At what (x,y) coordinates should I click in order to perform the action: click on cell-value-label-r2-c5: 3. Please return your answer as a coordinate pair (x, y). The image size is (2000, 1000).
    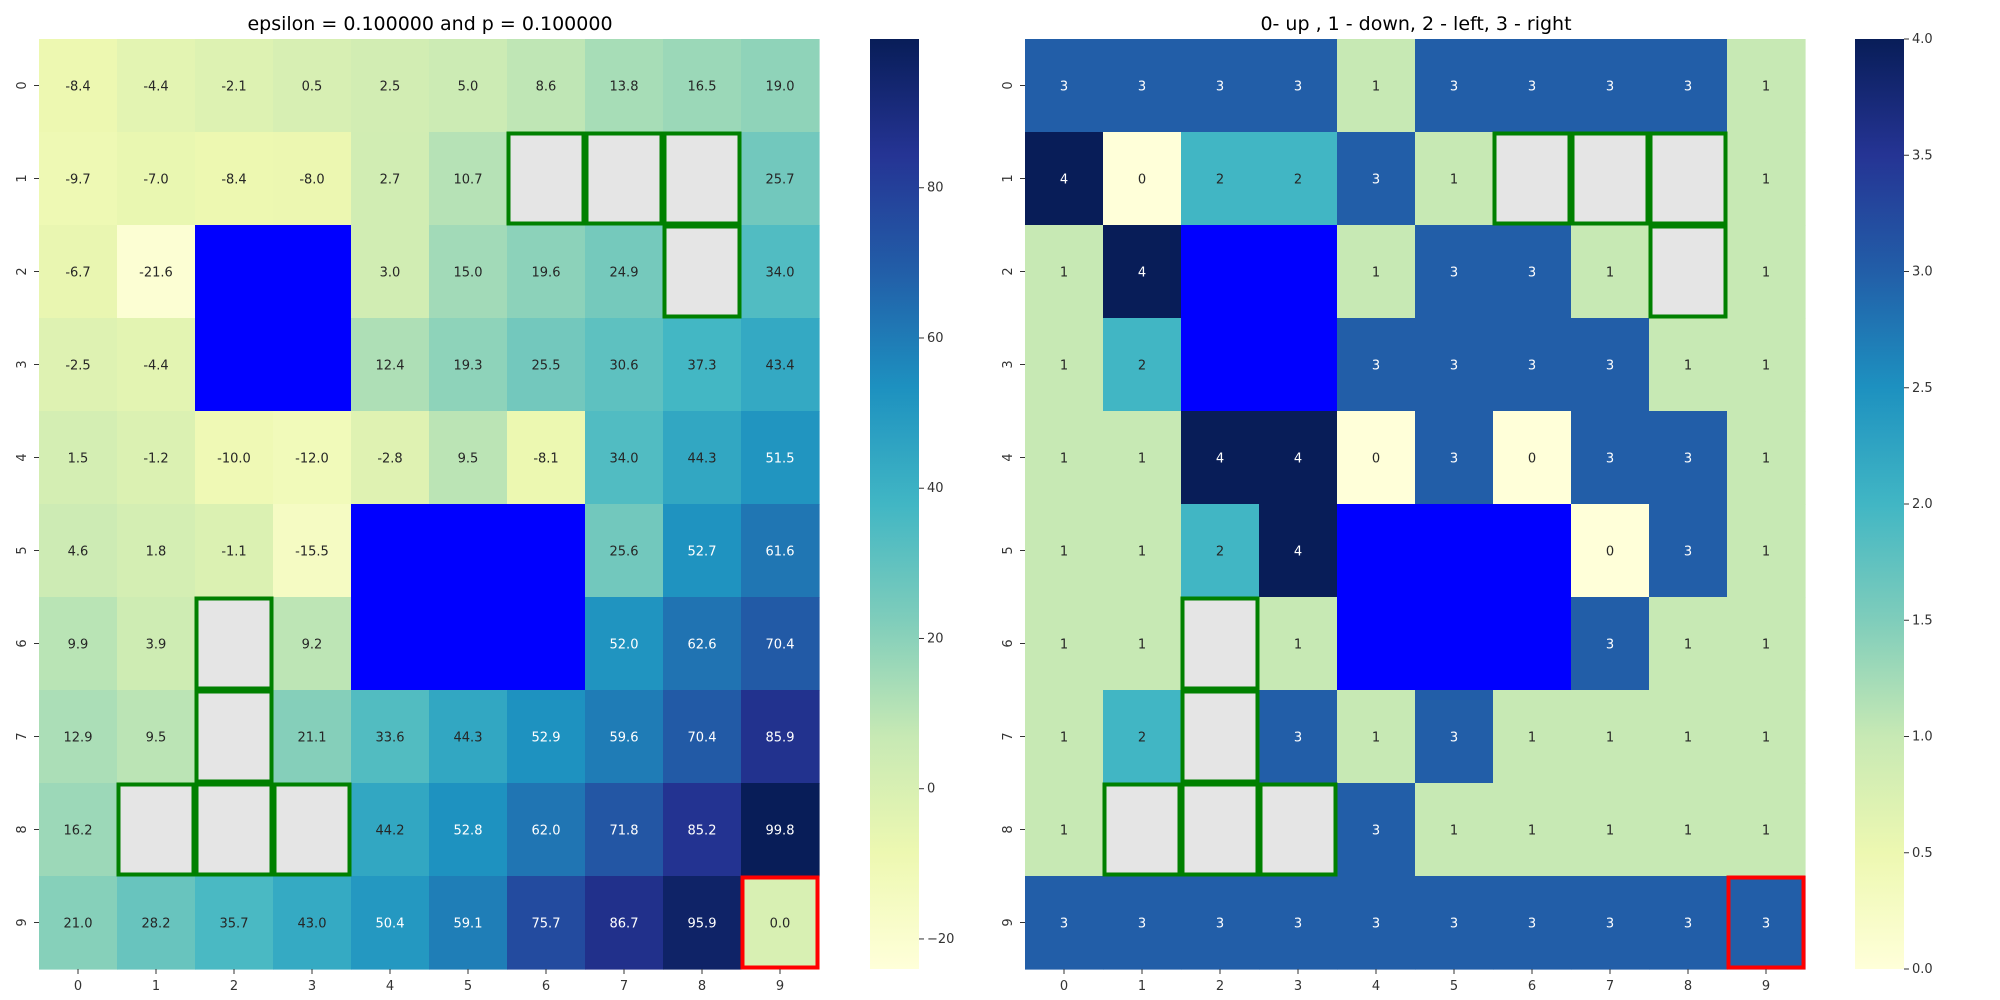
    Looking at the image, I should click on (1454, 273).